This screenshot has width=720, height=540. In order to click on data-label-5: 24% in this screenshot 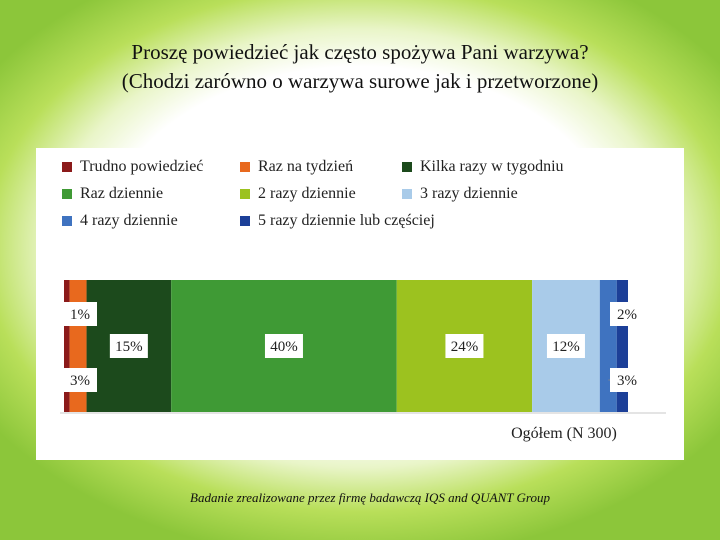, I will do `click(465, 347)`.